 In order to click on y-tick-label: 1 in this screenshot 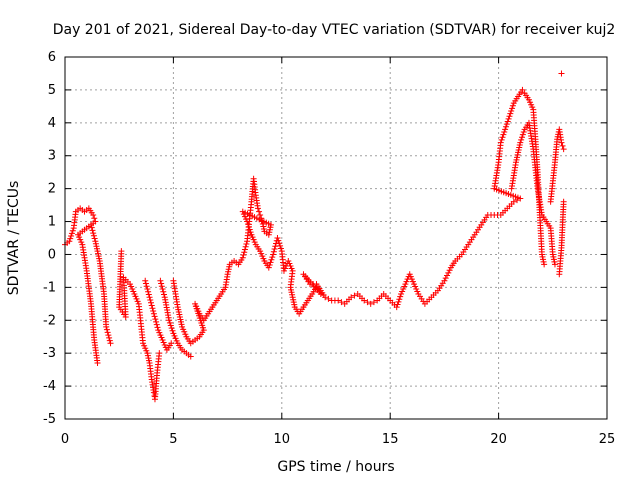, I will do `click(52, 222)`.